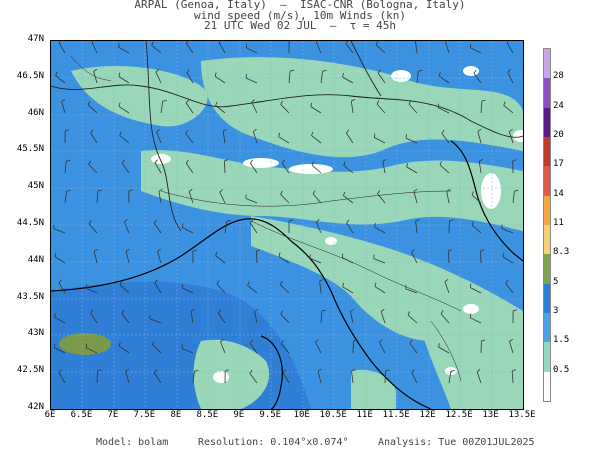 Image resolution: width=600 pixels, height=450 pixels. What do you see at coordinates (231, 374) in the screenshot?
I see `land-area-corsica` at bounding box center [231, 374].